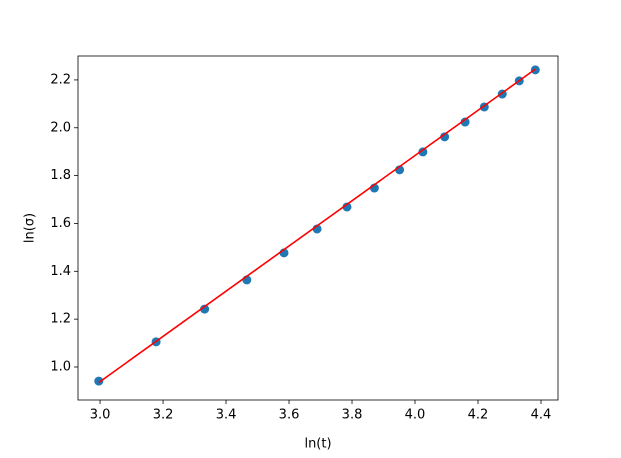  What do you see at coordinates (163, 415) in the screenshot?
I see `x-tick-label: 3.2` at bounding box center [163, 415].